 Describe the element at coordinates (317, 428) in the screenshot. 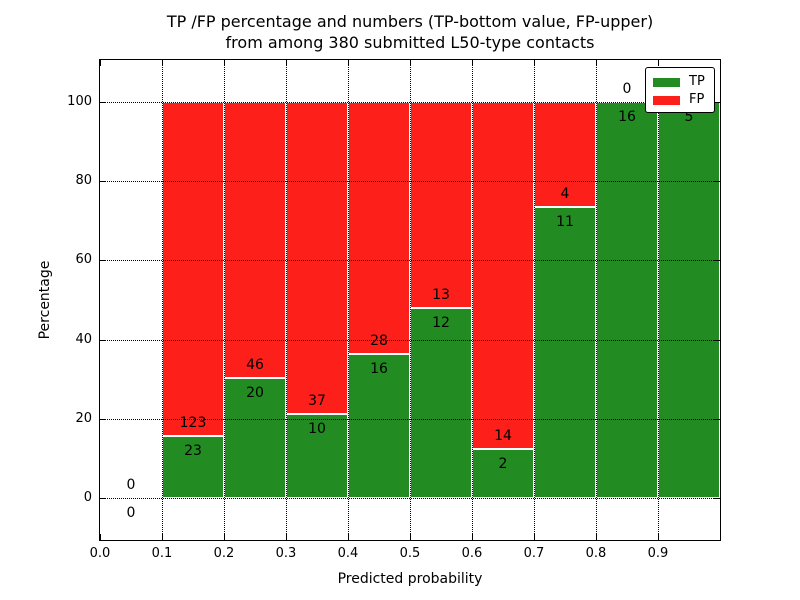

I see `bar-tp-count-label: 10` at that location.